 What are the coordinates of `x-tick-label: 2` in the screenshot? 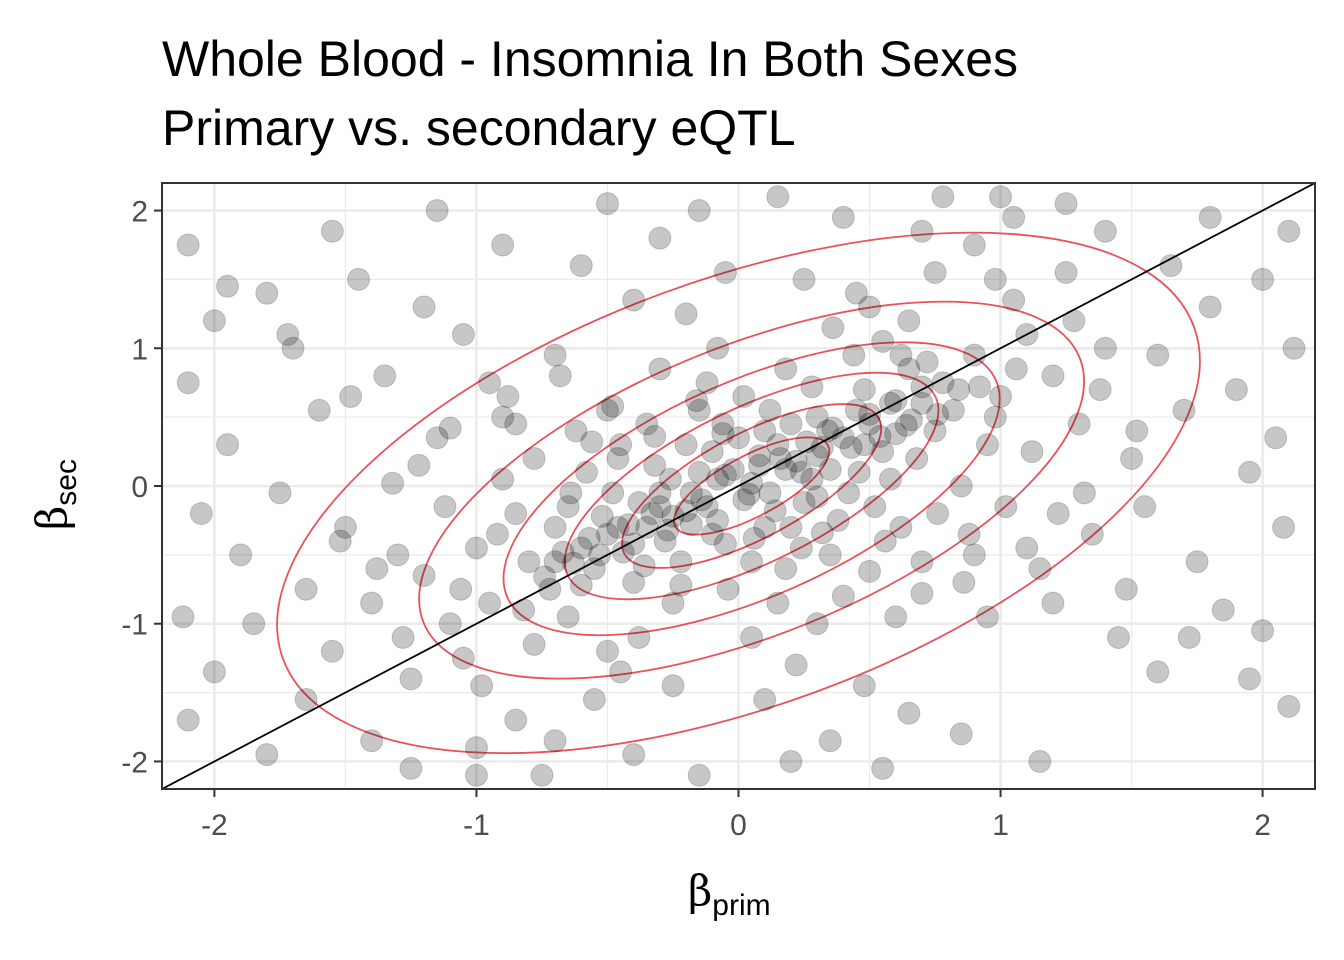 It's located at (1262, 825).